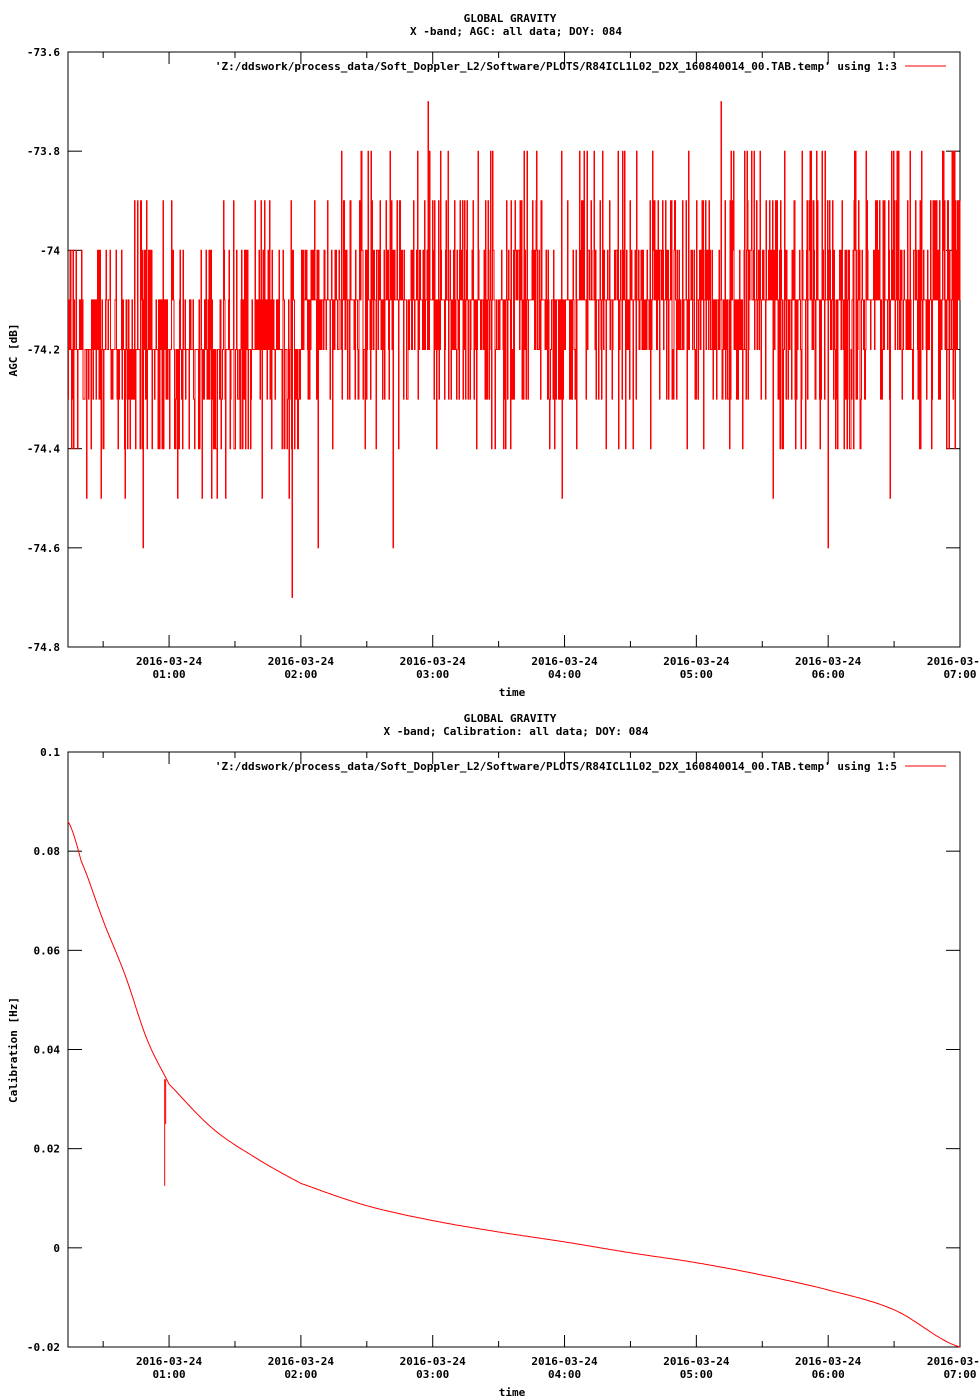  I want to click on chart-subtitle: X -band; AGC: all data; DOY: 084, so click(516, 31).